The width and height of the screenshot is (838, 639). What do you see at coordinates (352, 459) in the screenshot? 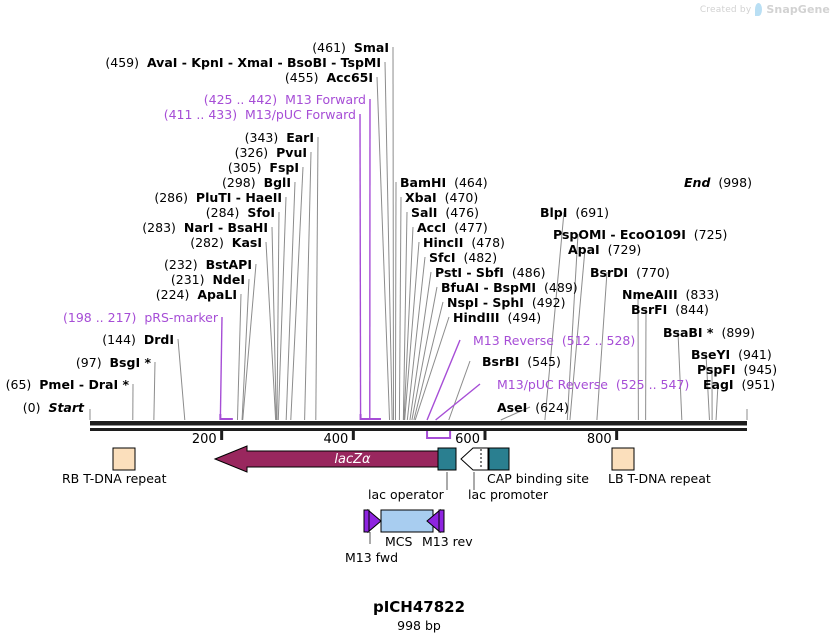
I see `feature-label-lacz-alpha: lacZα` at bounding box center [352, 459].